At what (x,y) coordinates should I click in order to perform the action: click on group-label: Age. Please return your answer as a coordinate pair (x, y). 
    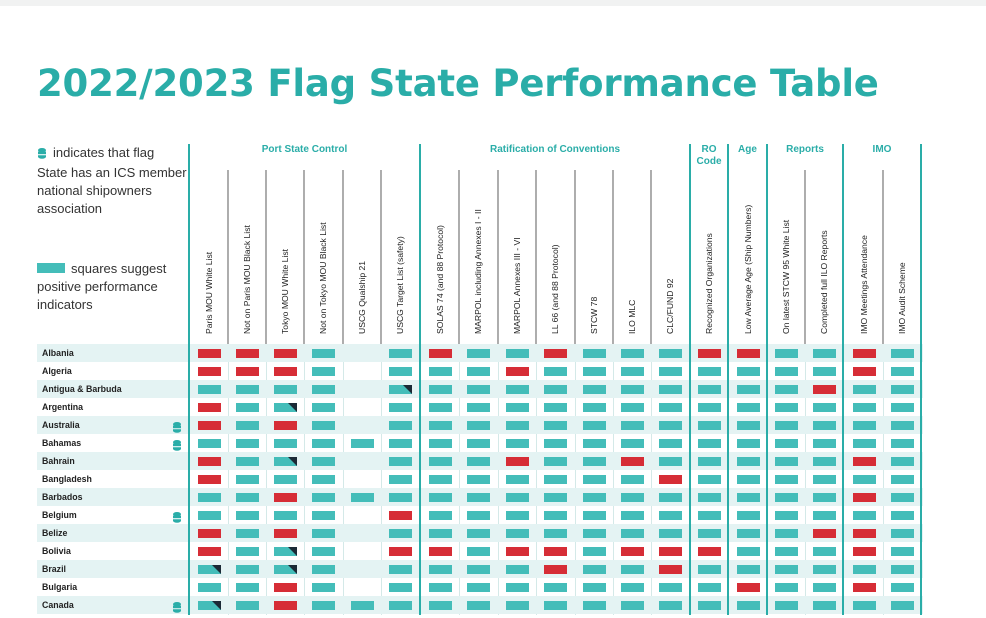
    Looking at the image, I should click on (747, 149).